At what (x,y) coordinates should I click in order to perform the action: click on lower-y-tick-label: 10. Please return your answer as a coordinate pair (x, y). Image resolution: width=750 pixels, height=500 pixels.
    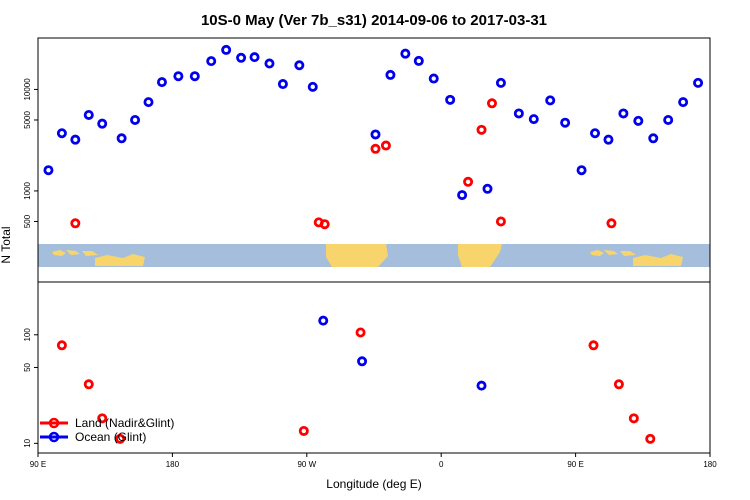
    Looking at the image, I should click on (27, 442).